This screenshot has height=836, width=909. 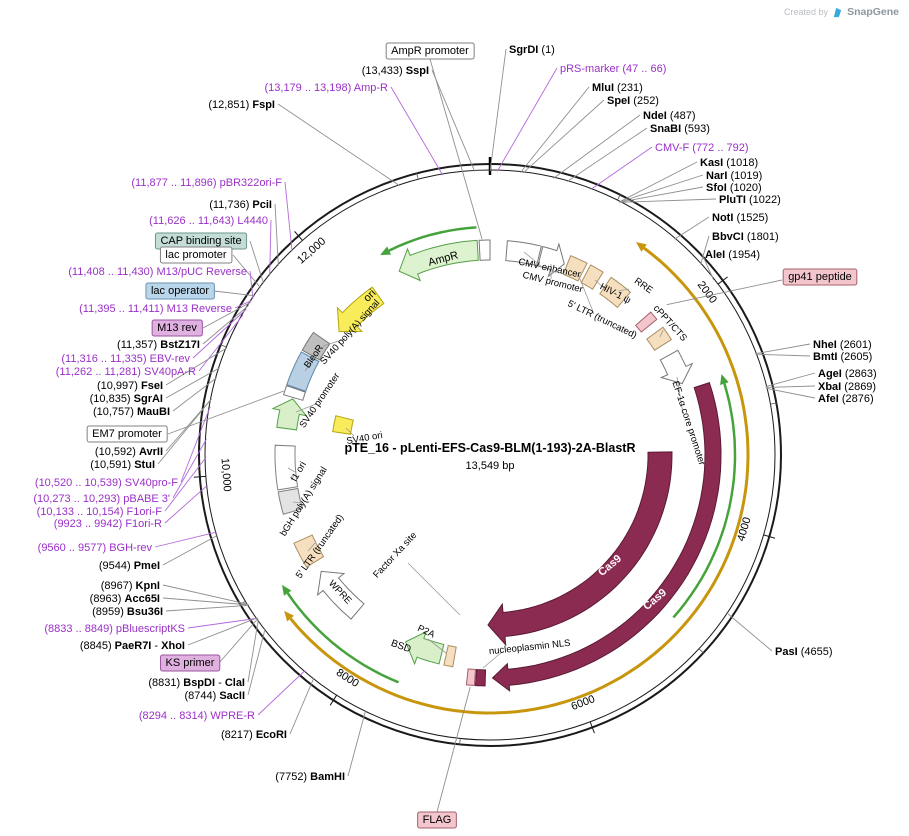 I want to click on leader-line, so click(x=311, y=547).